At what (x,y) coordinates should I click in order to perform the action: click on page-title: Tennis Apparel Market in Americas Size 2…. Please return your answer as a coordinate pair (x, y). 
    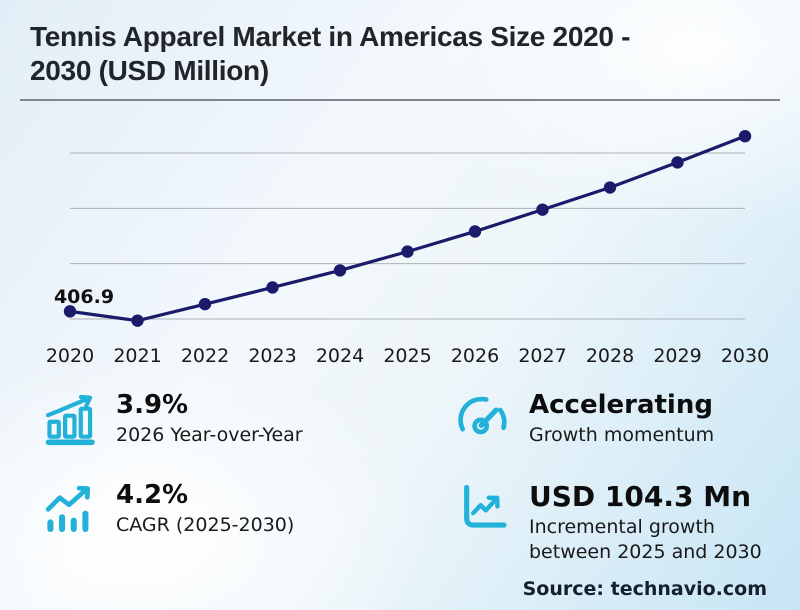
    Looking at the image, I should click on (404, 53).